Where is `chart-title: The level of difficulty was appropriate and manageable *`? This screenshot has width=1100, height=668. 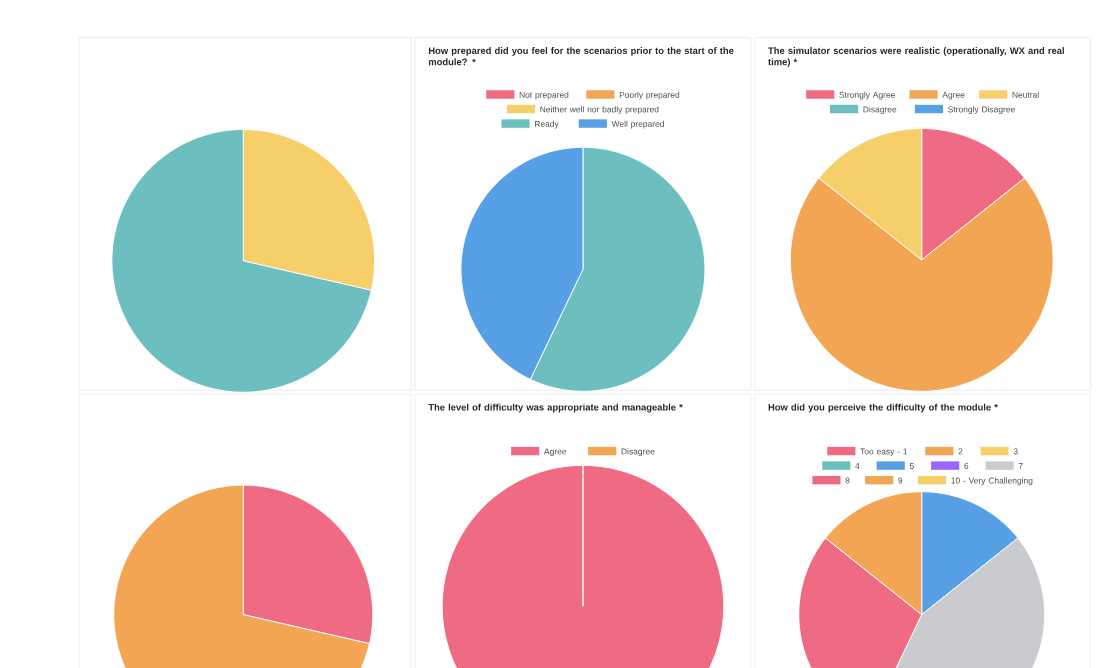
chart-title: The level of difficulty was appropriate and manageable * is located at coordinates (555, 408).